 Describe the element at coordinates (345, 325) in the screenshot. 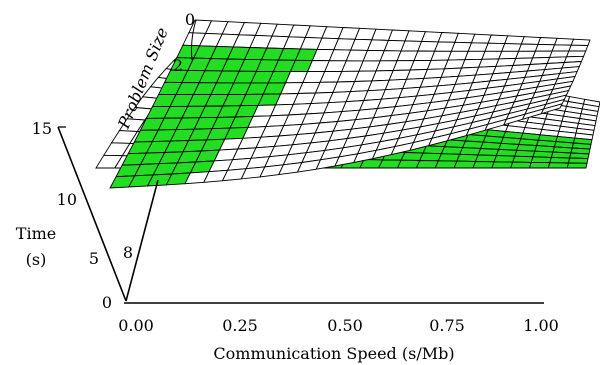

I see `x-tick-2: 0.50` at that location.